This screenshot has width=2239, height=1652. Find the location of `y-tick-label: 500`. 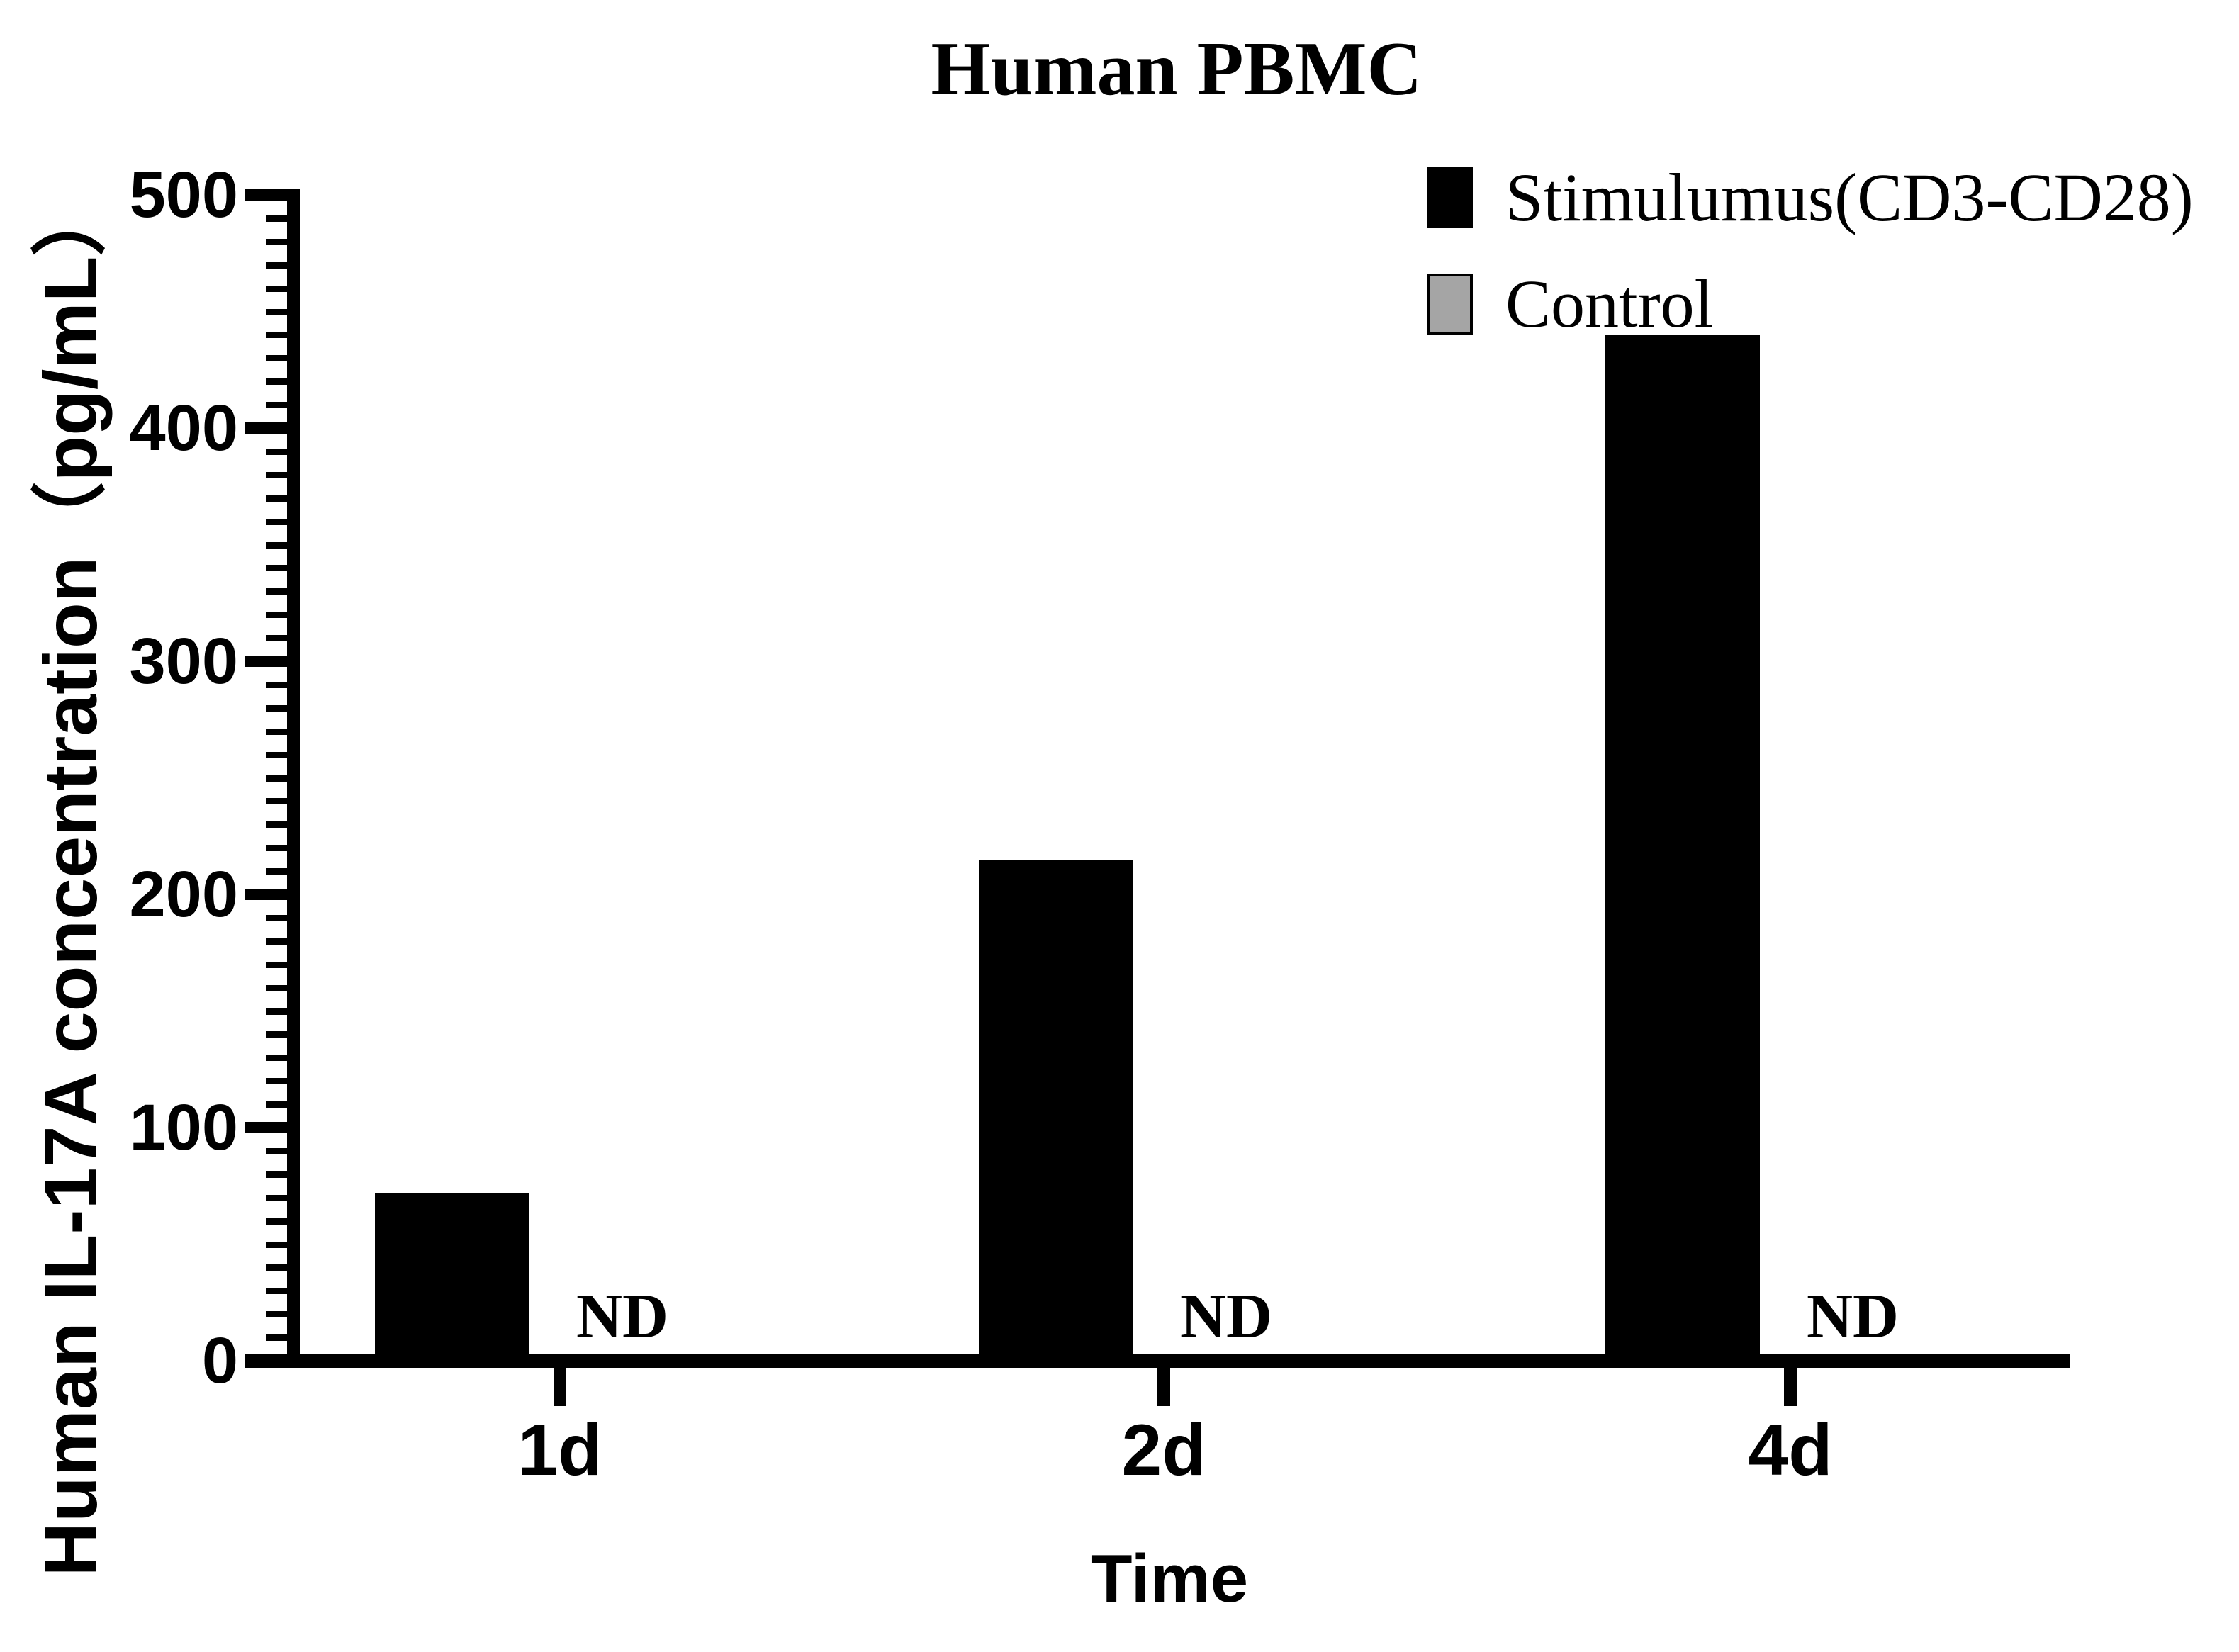

y-tick-label: 500 is located at coordinates (184, 195).